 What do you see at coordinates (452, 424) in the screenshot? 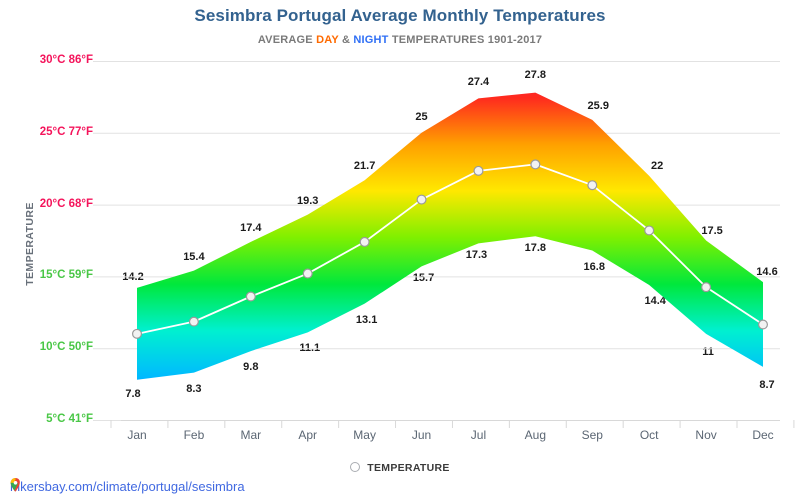
I see `x-axis` at bounding box center [452, 424].